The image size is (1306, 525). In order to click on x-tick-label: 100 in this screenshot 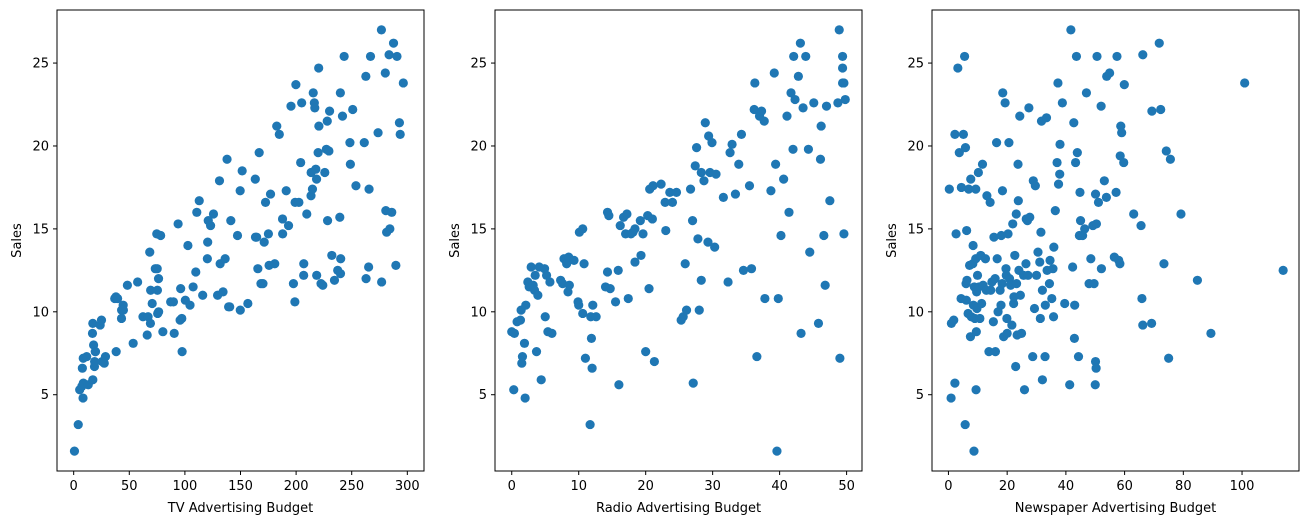, I will do `click(1242, 486)`.